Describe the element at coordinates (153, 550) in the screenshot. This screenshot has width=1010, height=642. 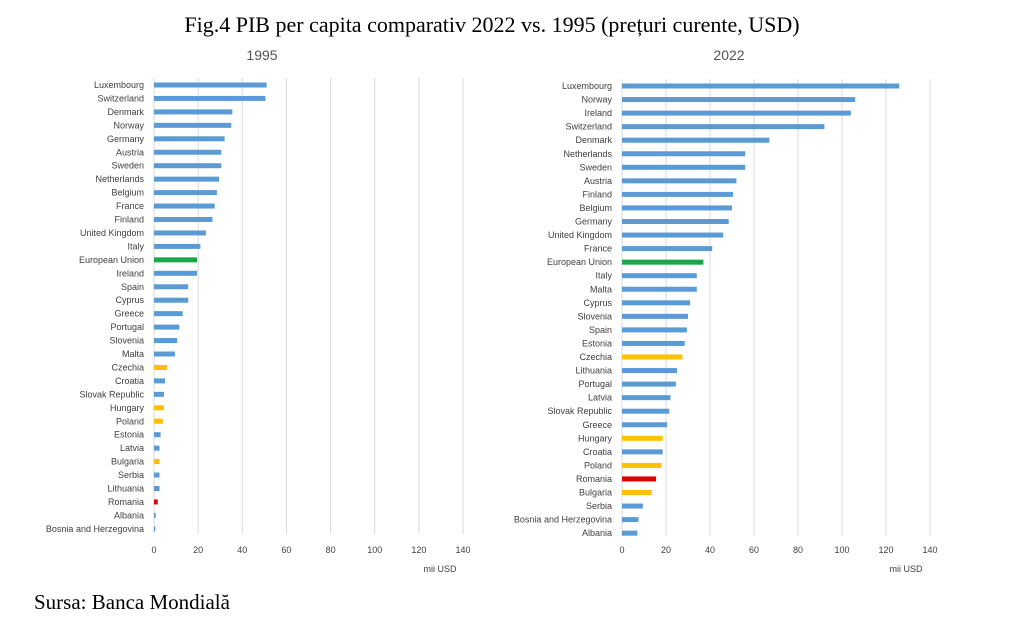
I see `x-tick-label: 0` at that location.